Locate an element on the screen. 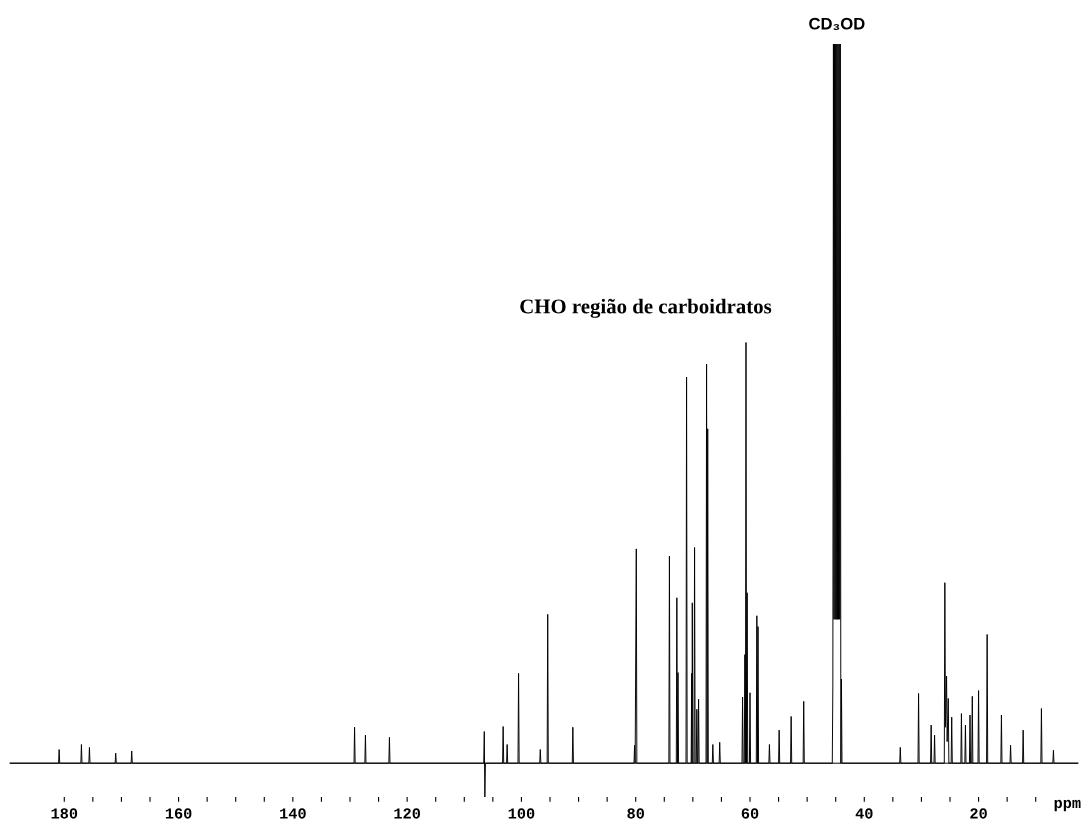 The width and height of the screenshot is (1081, 825). x-tick-label: 180 is located at coordinates (64, 813).